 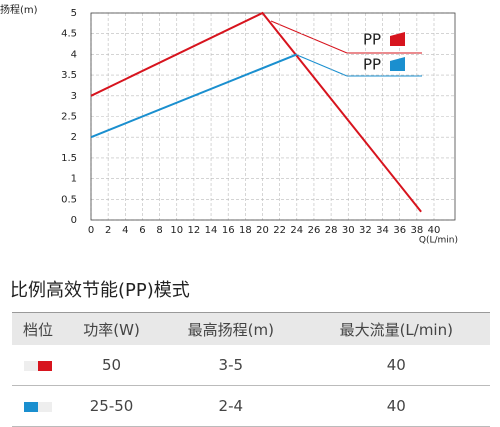 What do you see at coordinates (211, 230) in the screenshot?
I see `x-tick-label: 14` at bounding box center [211, 230].